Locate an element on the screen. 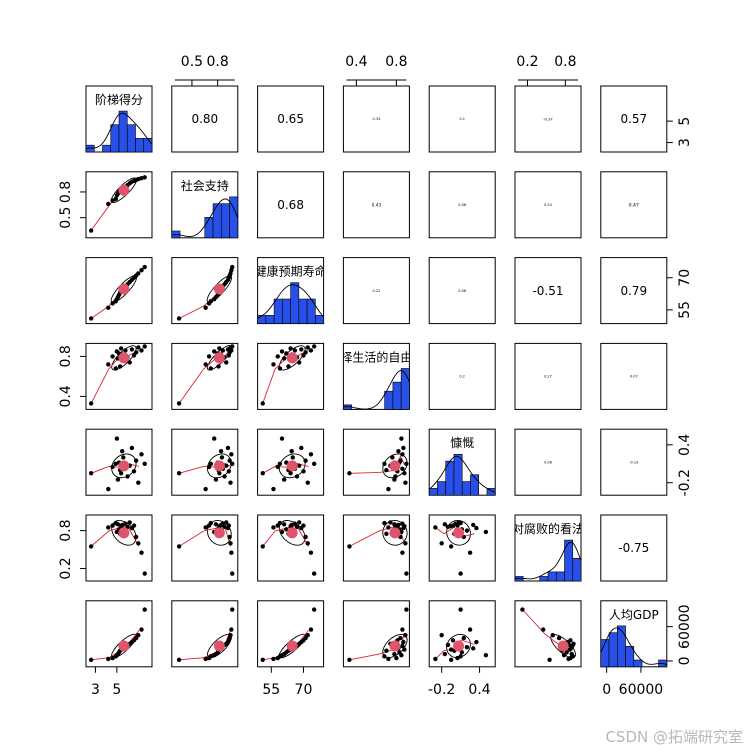 This screenshot has width=753, height=753. tick-label: 0.4 is located at coordinates (66, 396).